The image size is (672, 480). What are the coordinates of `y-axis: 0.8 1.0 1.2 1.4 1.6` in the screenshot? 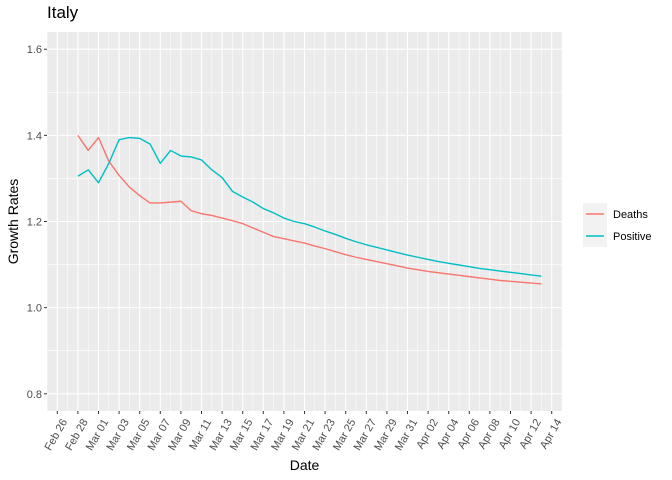 It's located at (37, 222).